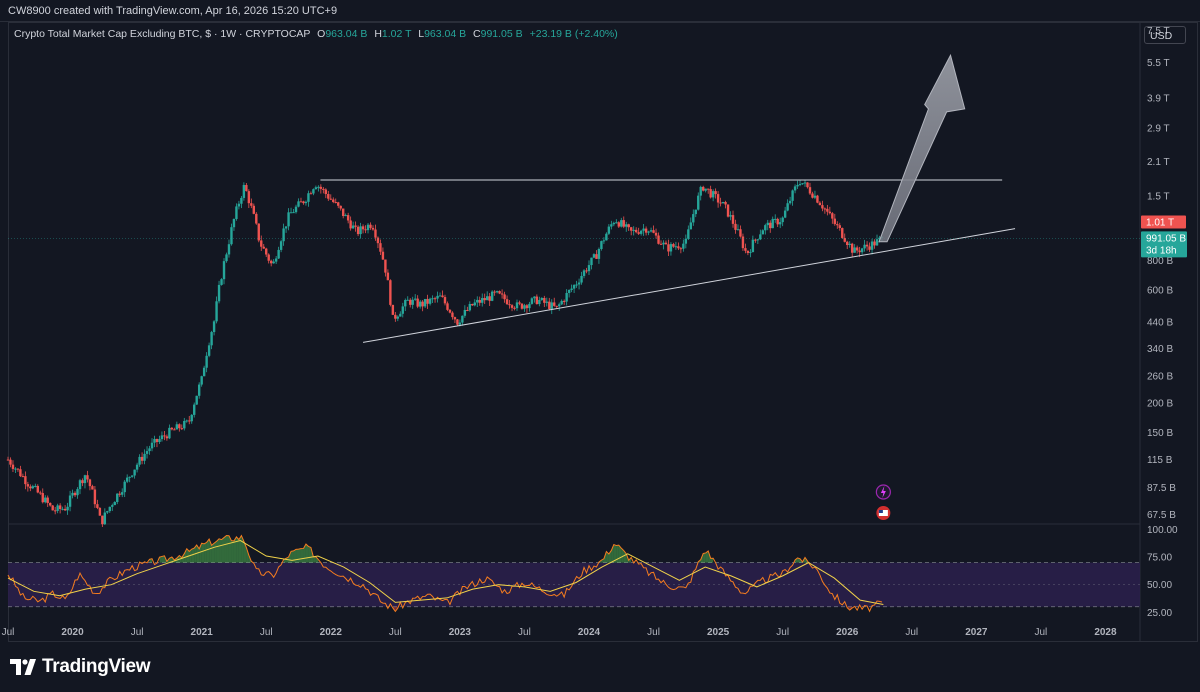  What do you see at coordinates (883, 502) in the screenshot?
I see `event-icons` at bounding box center [883, 502].